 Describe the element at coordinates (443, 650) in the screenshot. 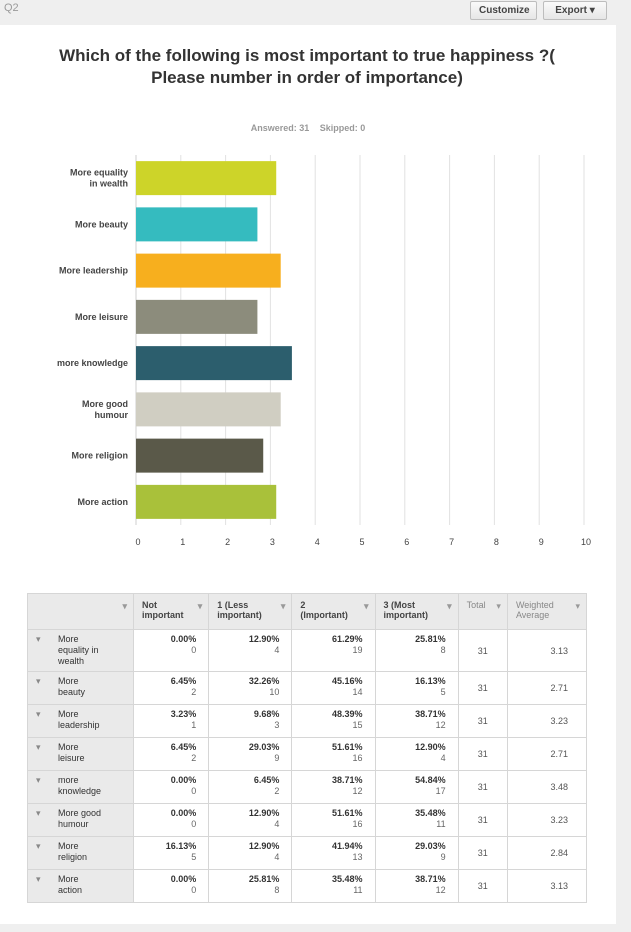

I see `cell-count: 8` at that location.